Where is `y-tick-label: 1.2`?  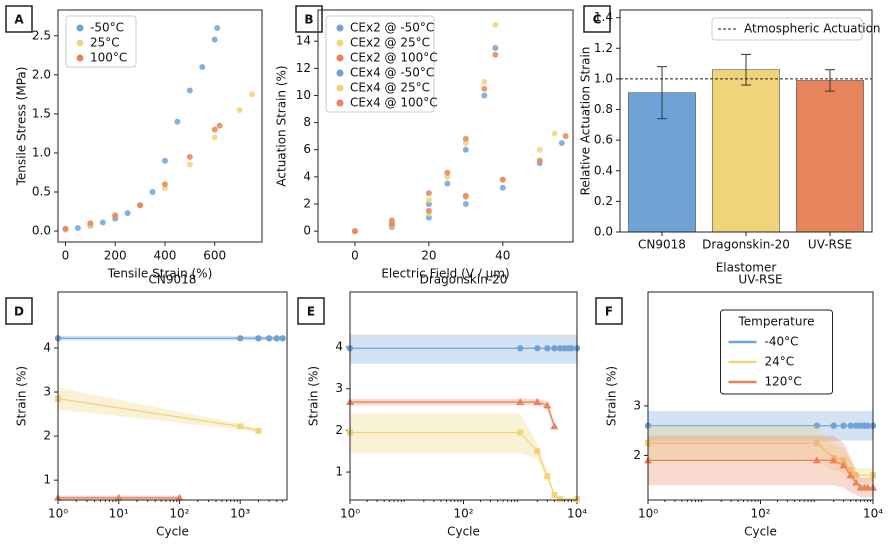 y-tick-label: 1.2 is located at coordinates (603, 48).